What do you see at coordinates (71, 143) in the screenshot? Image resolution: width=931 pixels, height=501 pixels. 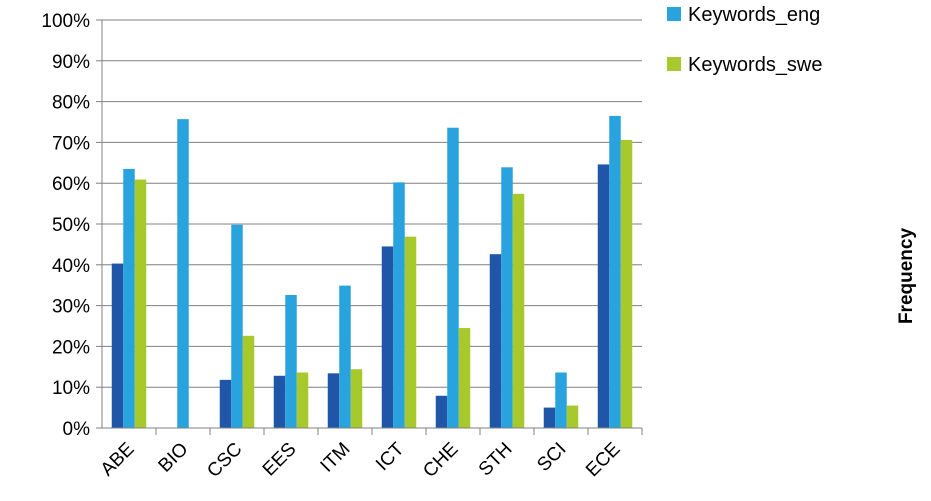 I see `y-tick-label: 70%` at bounding box center [71, 143].